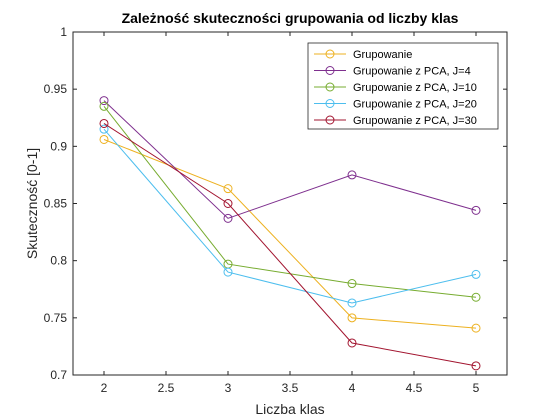 This screenshot has width=560, height=420. I want to click on y-tick-label: 0.75, so click(56, 318).